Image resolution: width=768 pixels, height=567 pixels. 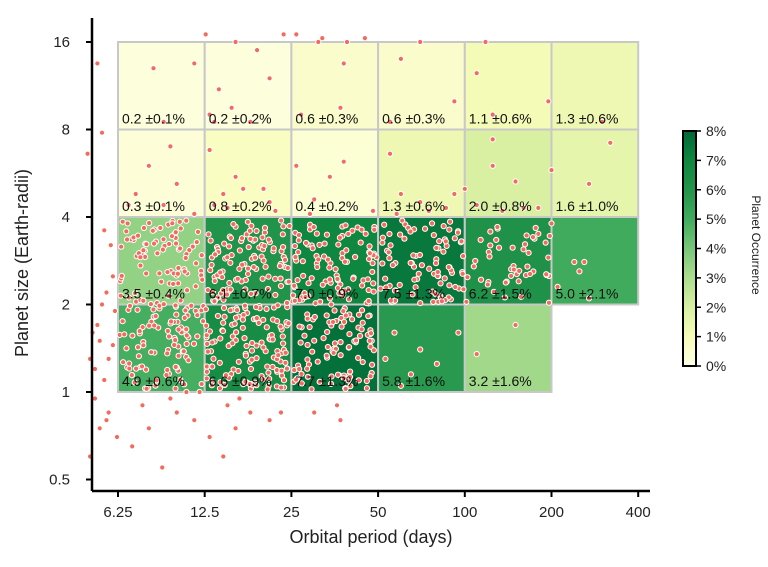 I want to click on cell-value-label: 1.6 ±1.0%, so click(x=587, y=206).